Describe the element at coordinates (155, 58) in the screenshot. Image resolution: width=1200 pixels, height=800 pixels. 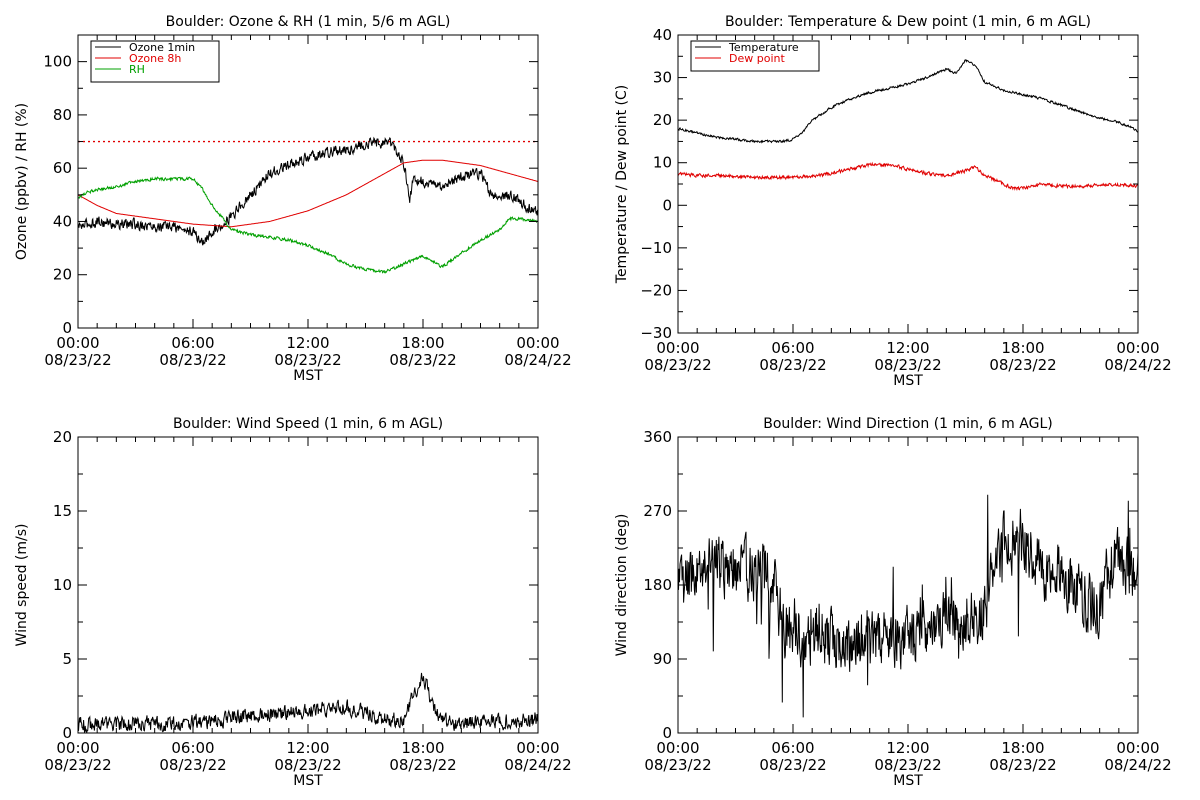
I see `legend-label: Ozone 8h` at that location.